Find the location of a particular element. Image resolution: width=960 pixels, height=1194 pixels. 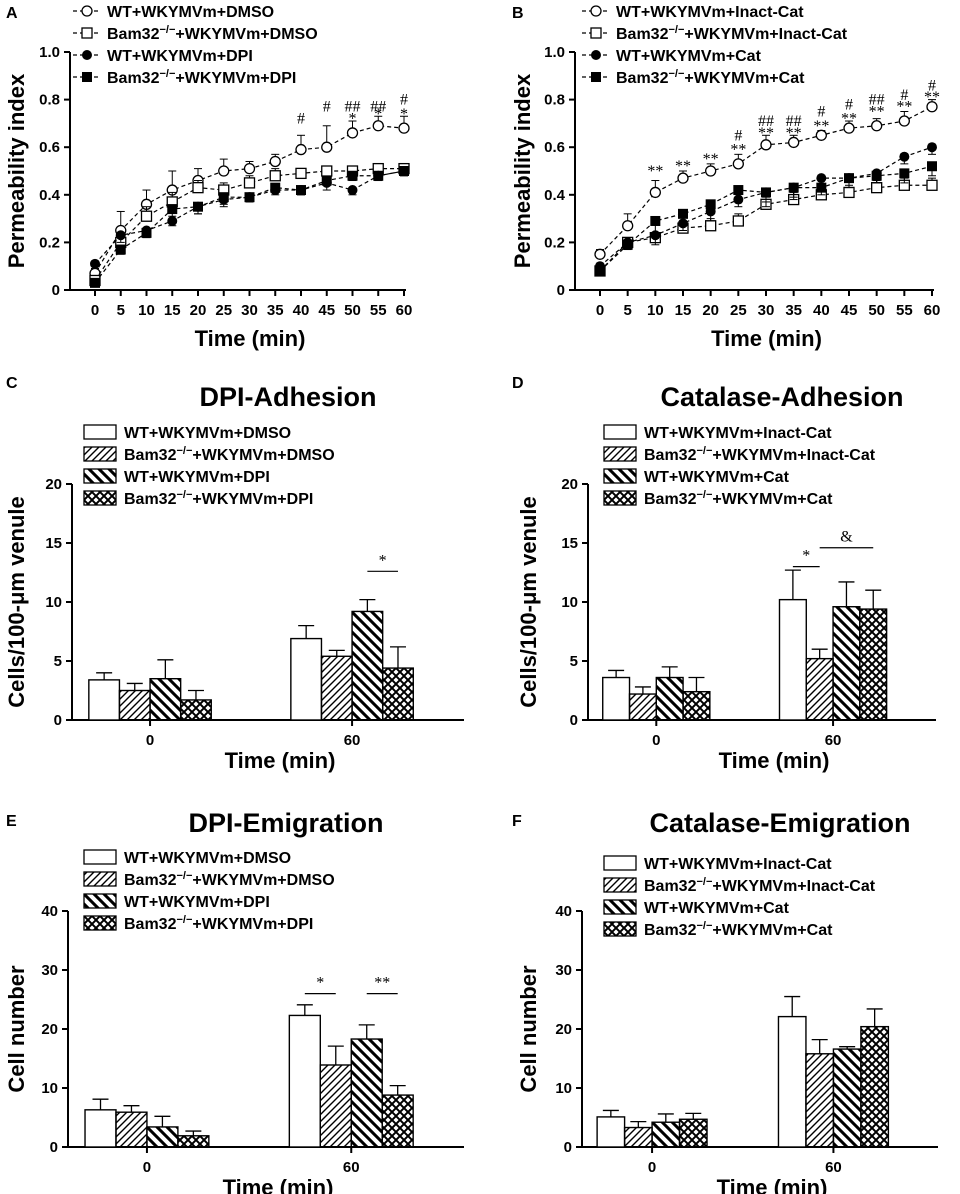

x-tick-label: 45 is located at coordinates (849, 310).